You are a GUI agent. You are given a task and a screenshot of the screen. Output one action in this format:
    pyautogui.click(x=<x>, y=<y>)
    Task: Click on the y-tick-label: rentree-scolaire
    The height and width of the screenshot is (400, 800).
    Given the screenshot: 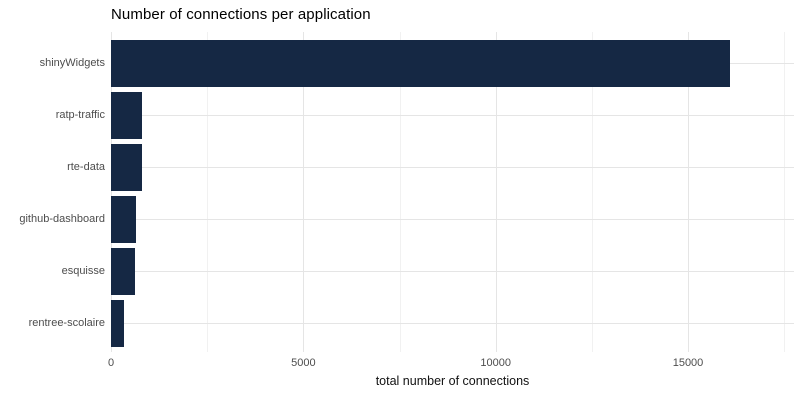 What is the action you would take?
    pyautogui.click(x=66, y=323)
    